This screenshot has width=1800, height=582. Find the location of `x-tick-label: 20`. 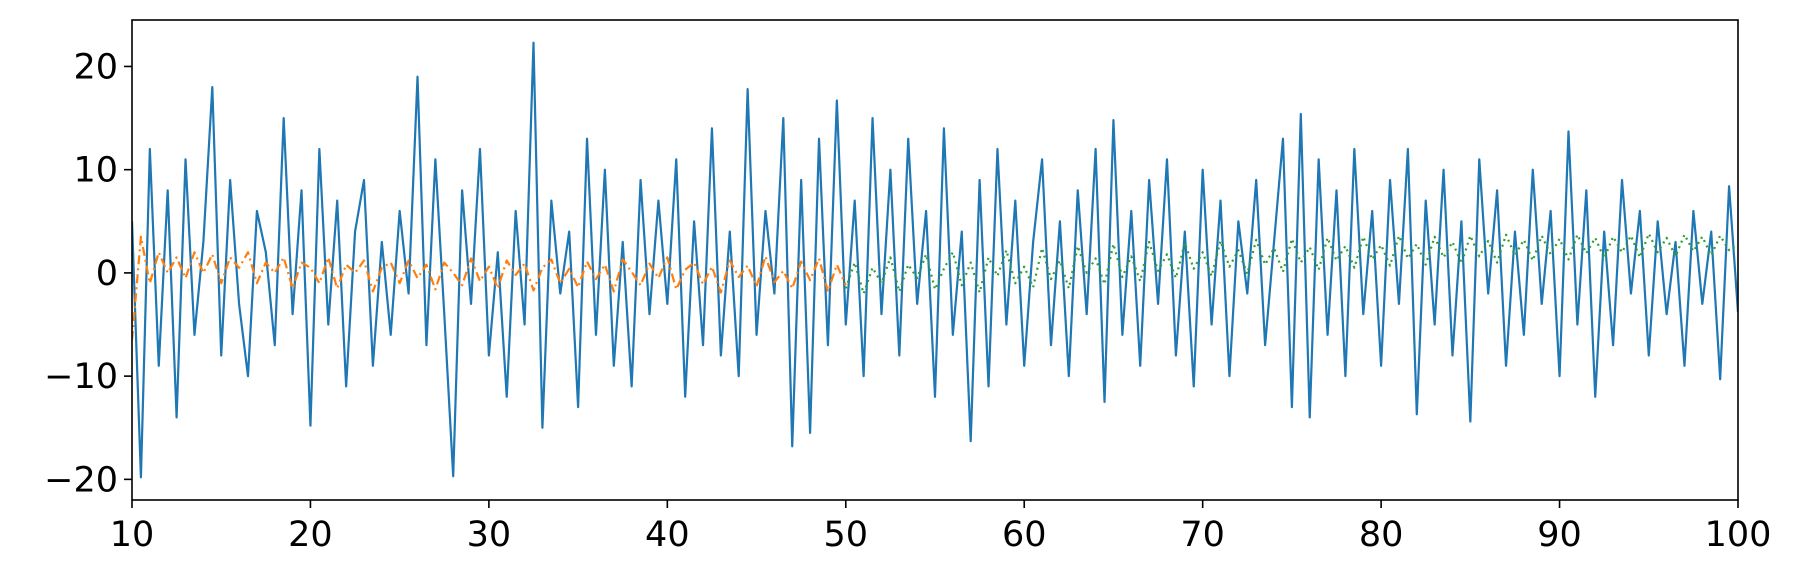

x-tick-label: 20 is located at coordinates (310, 535).